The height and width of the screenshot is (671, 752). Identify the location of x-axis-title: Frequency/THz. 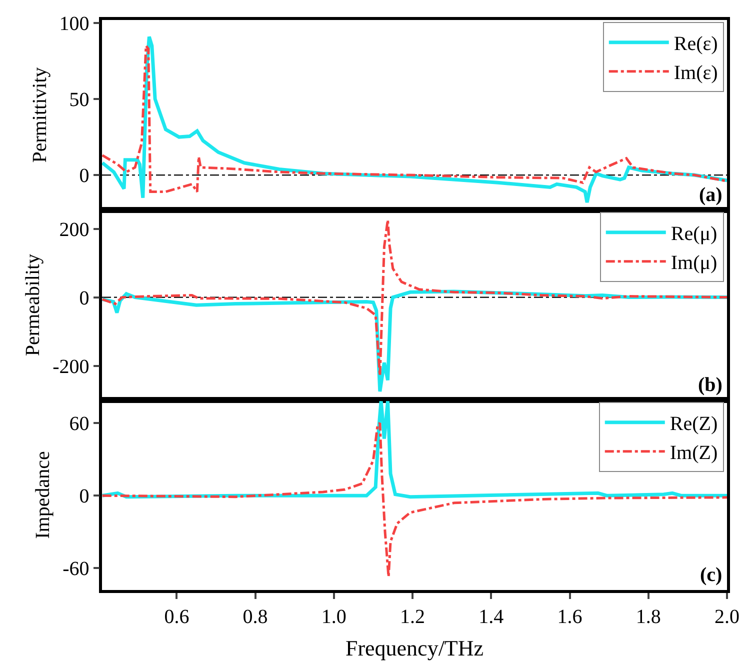
(414, 648).